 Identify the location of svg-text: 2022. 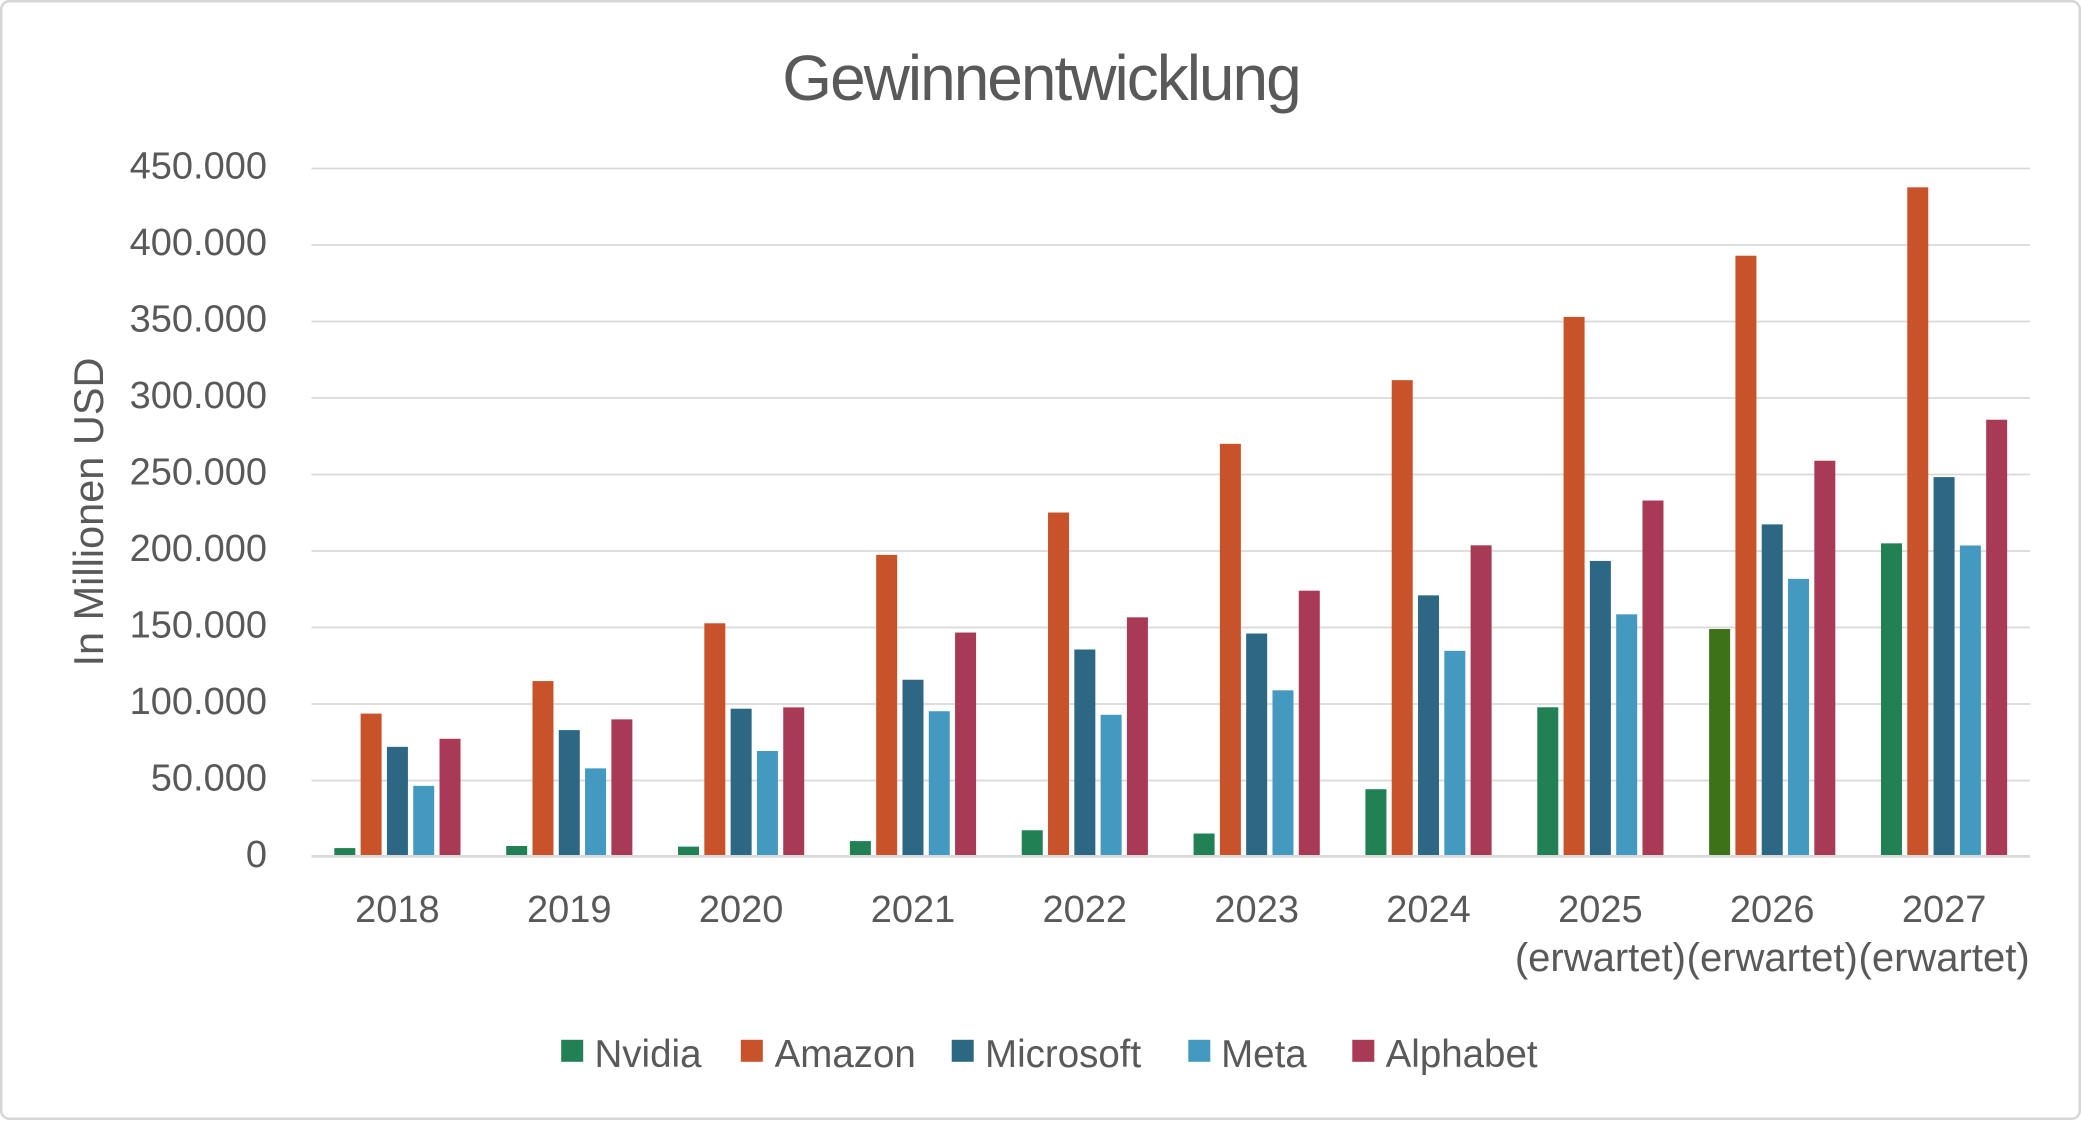
(1085, 910).